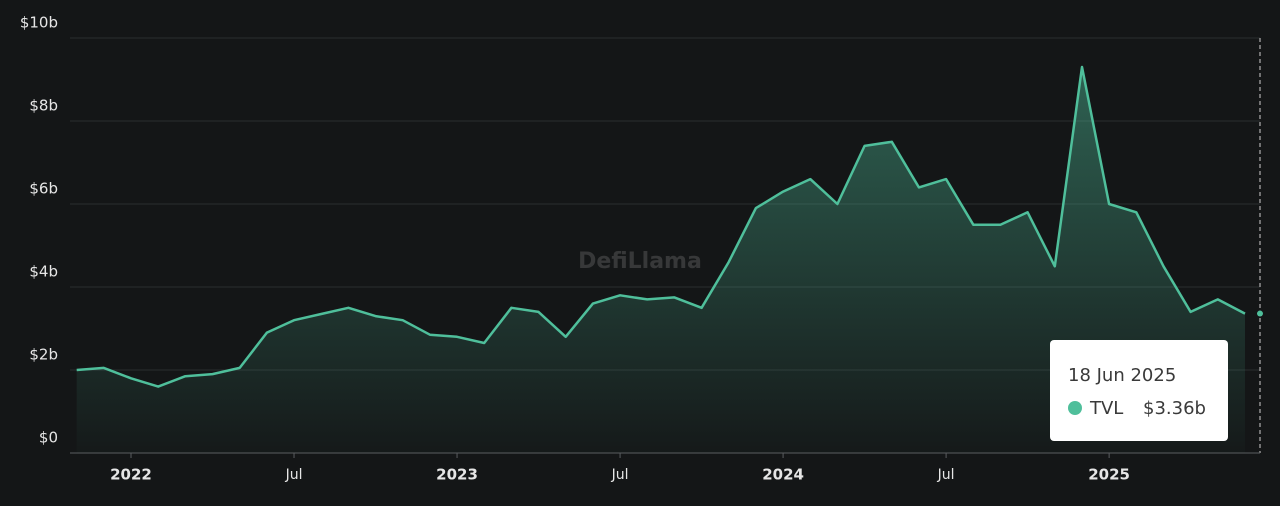 This screenshot has width=1280, height=506. I want to click on y-tick-label: $0, so click(48, 438).